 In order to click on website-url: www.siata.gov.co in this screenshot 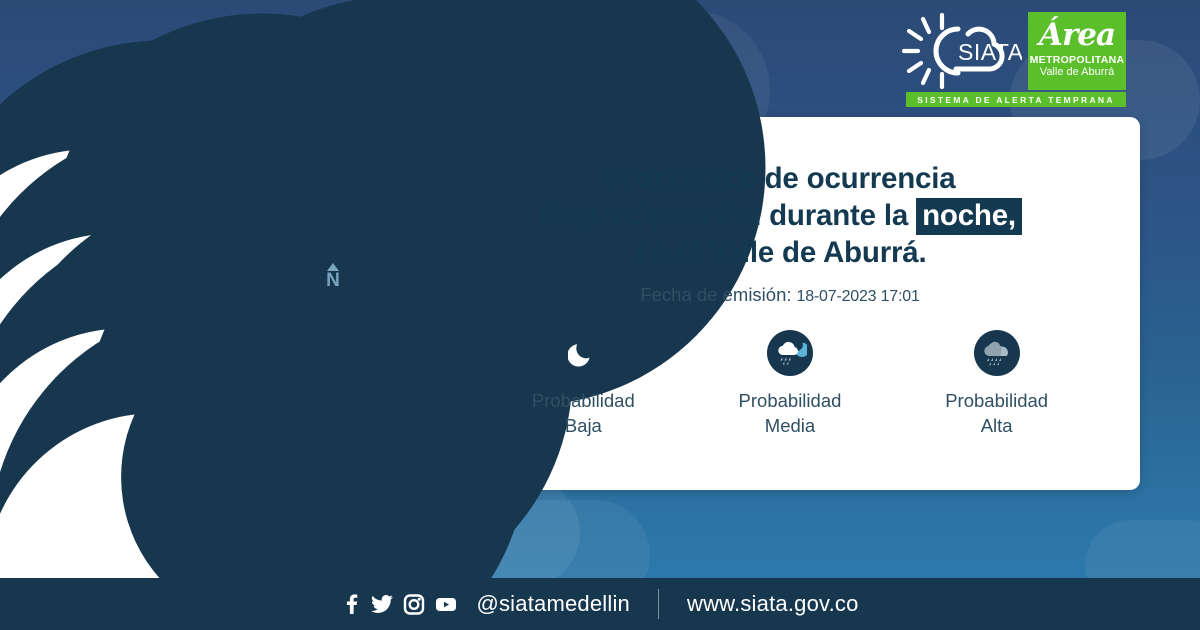, I will do `click(773, 603)`.